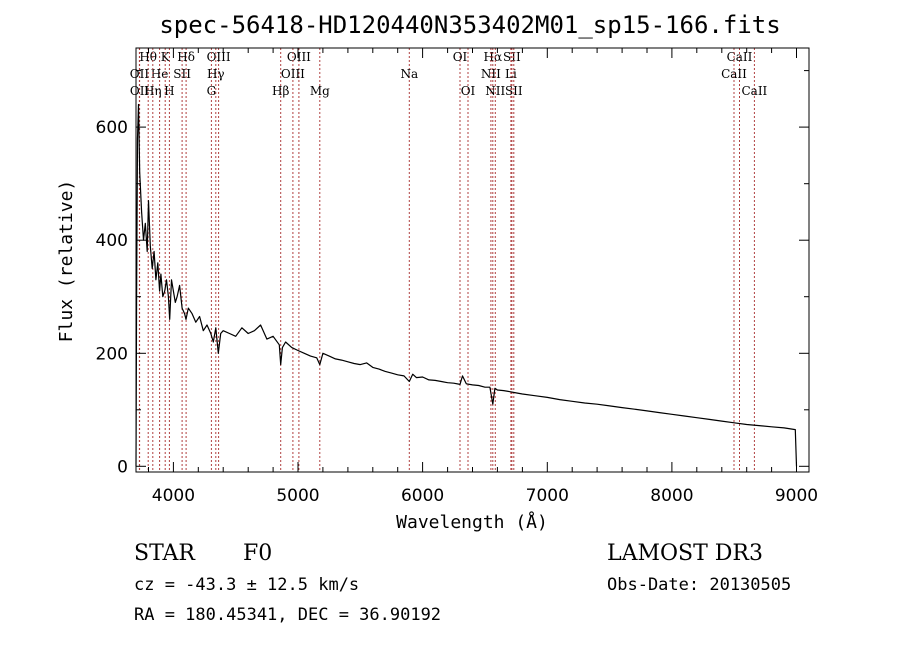 The height and width of the screenshot is (649, 900). I want to click on x-tick-label: 7000, so click(547, 496).